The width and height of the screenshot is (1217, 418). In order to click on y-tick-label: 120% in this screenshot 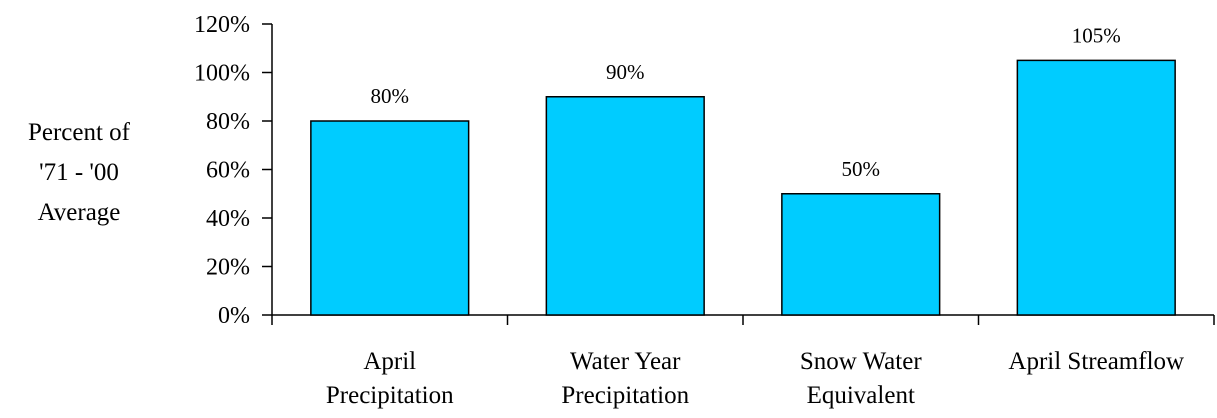, I will do `click(222, 25)`.